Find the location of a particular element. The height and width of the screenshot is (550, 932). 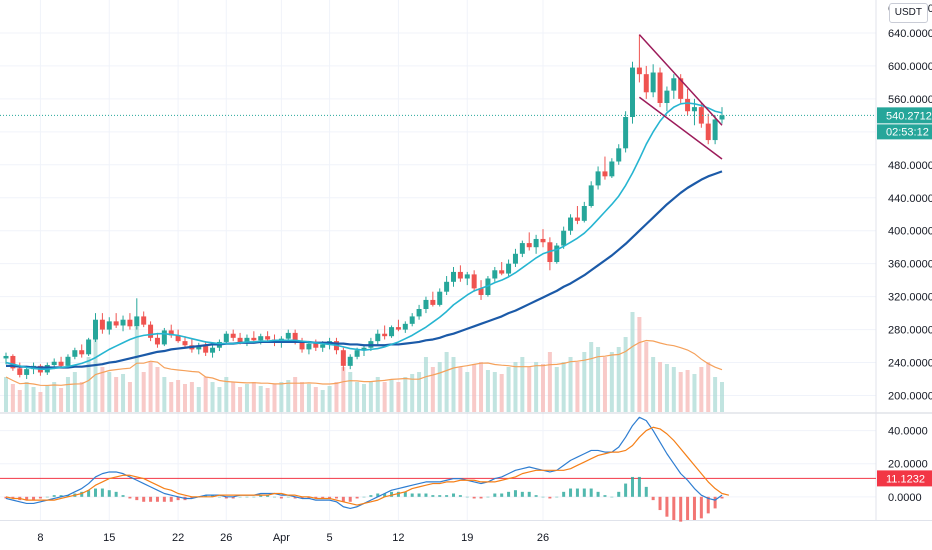

volume-ma-line is located at coordinates (364, 363).